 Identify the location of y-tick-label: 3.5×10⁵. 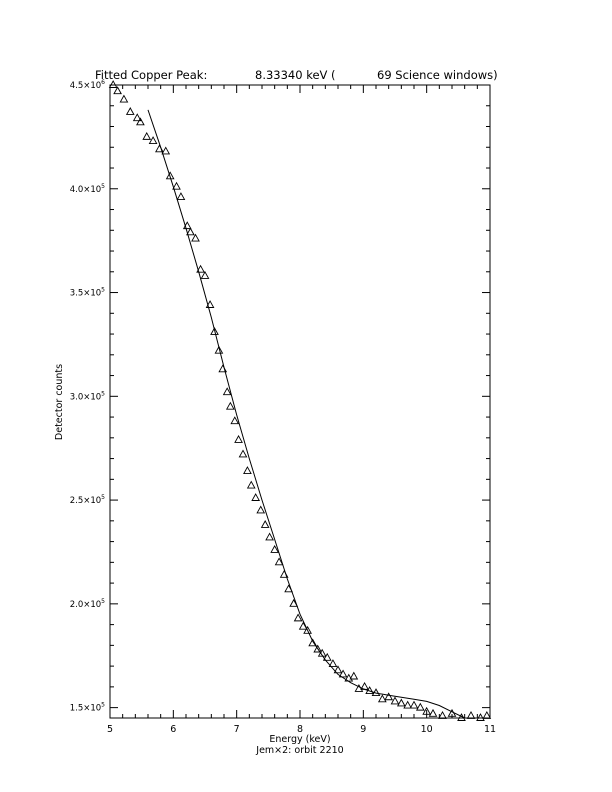
(87, 293).